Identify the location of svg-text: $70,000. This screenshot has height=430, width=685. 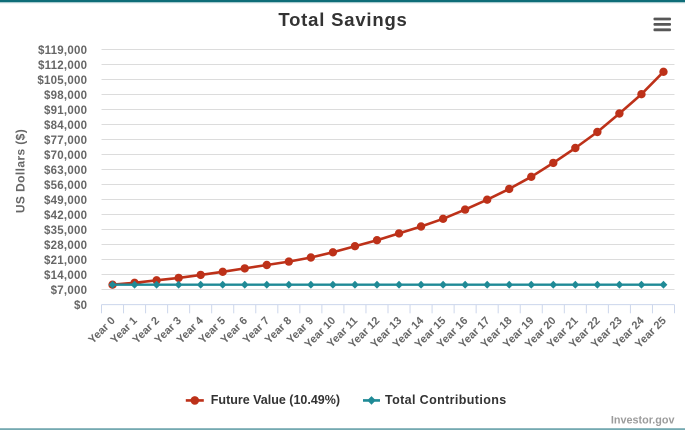
(65, 156).